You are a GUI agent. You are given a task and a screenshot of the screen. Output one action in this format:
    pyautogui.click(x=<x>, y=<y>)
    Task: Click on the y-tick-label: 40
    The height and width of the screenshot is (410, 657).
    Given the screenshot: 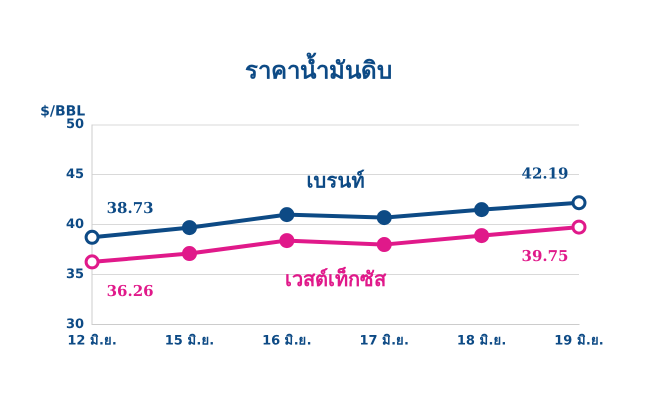 What is the action you would take?
    pyautogui.click(x=75, y=224)
    